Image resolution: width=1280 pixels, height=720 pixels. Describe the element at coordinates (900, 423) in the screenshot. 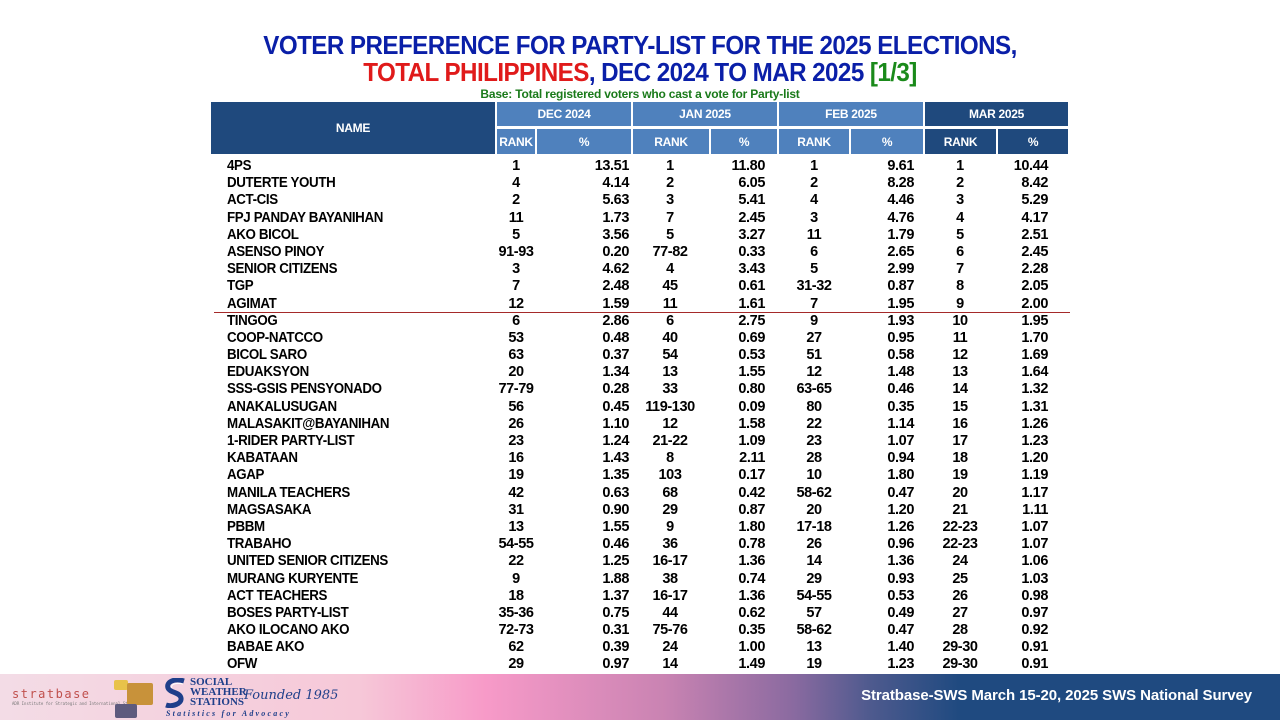

I see `cell-feb-pct: 1.14` at that location.